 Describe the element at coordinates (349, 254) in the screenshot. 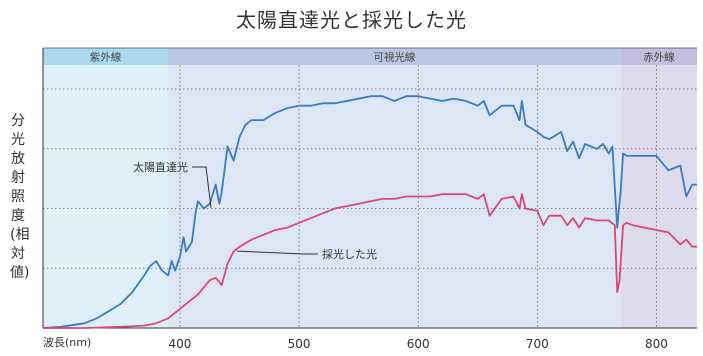

I see `annotation-label: 採光した光` at that location.